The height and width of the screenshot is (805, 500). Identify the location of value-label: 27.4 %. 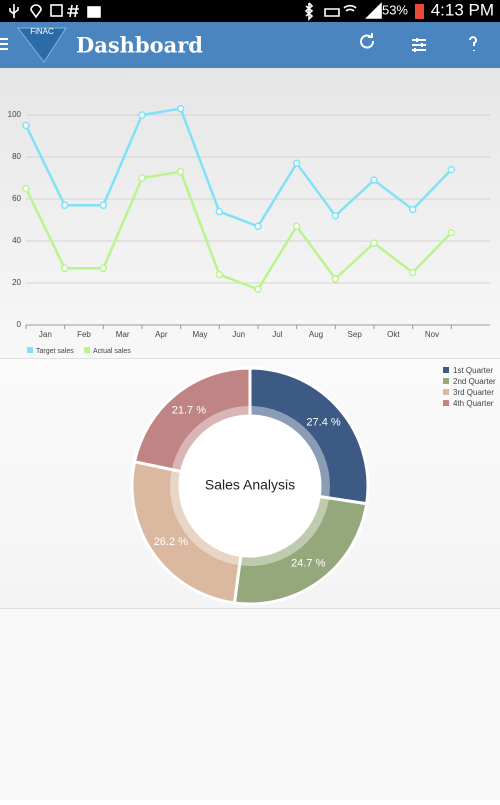
(323, 423).